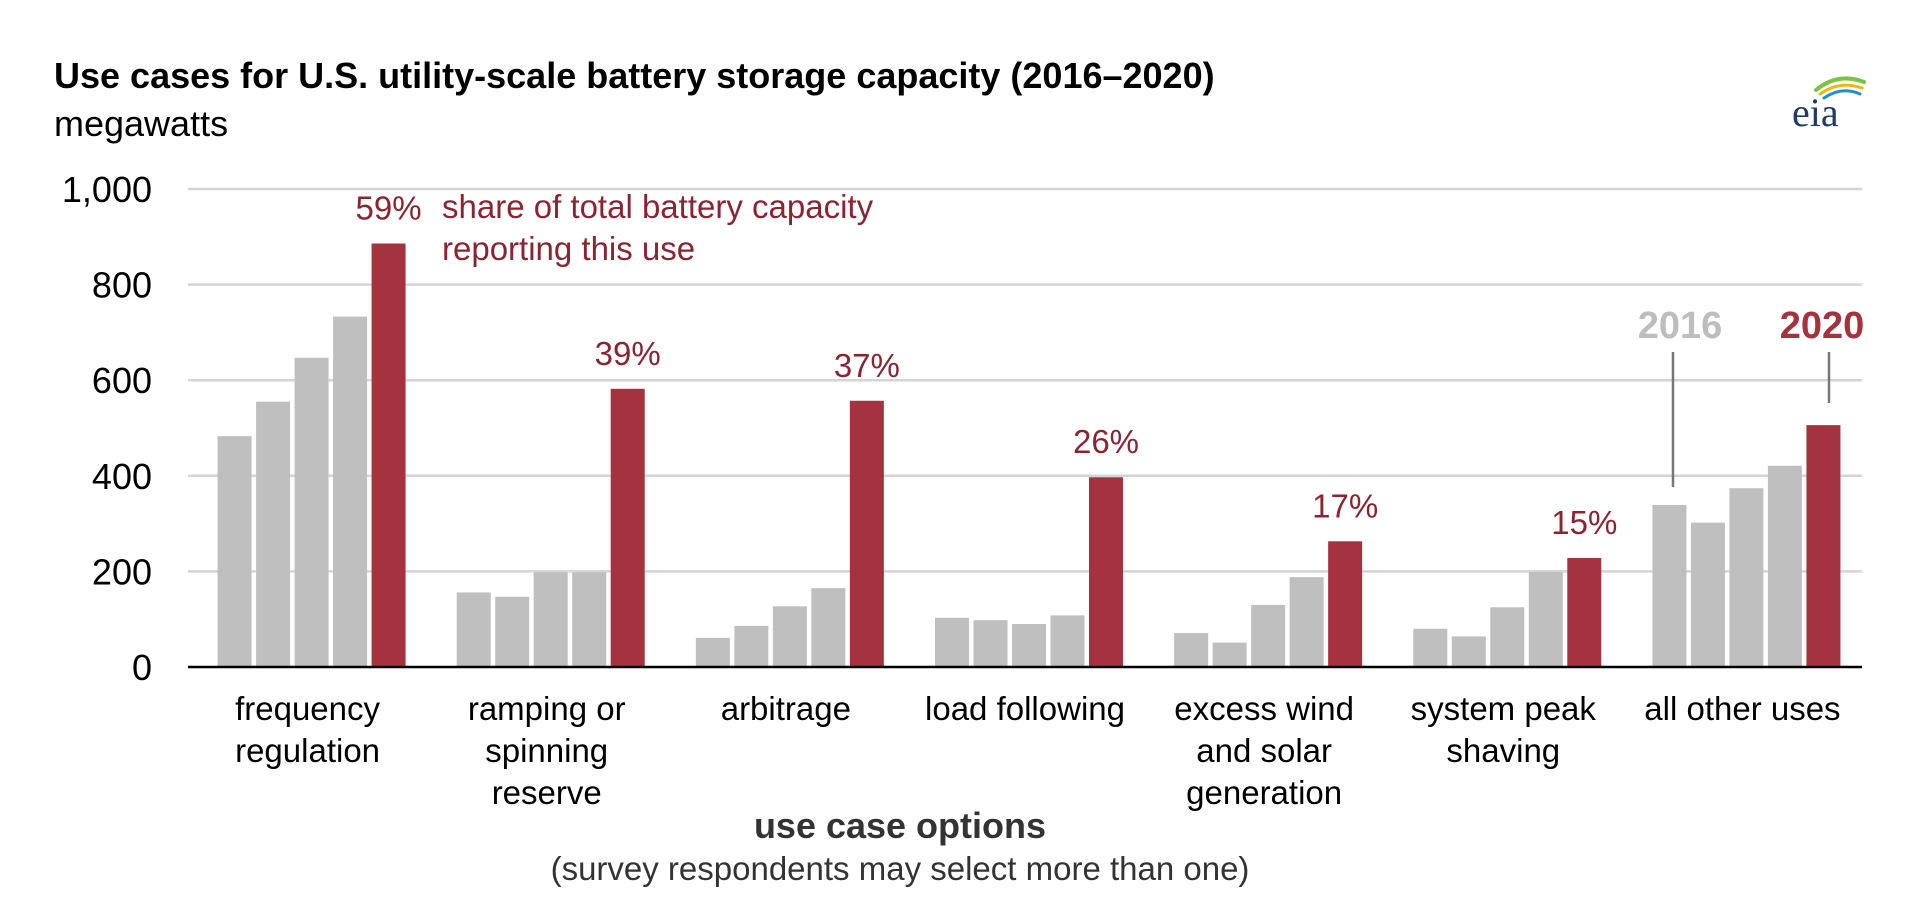 The width and height of the screenshot is (1924, 906). I want to click on legend-2020: 2020, so click(1822, 326).